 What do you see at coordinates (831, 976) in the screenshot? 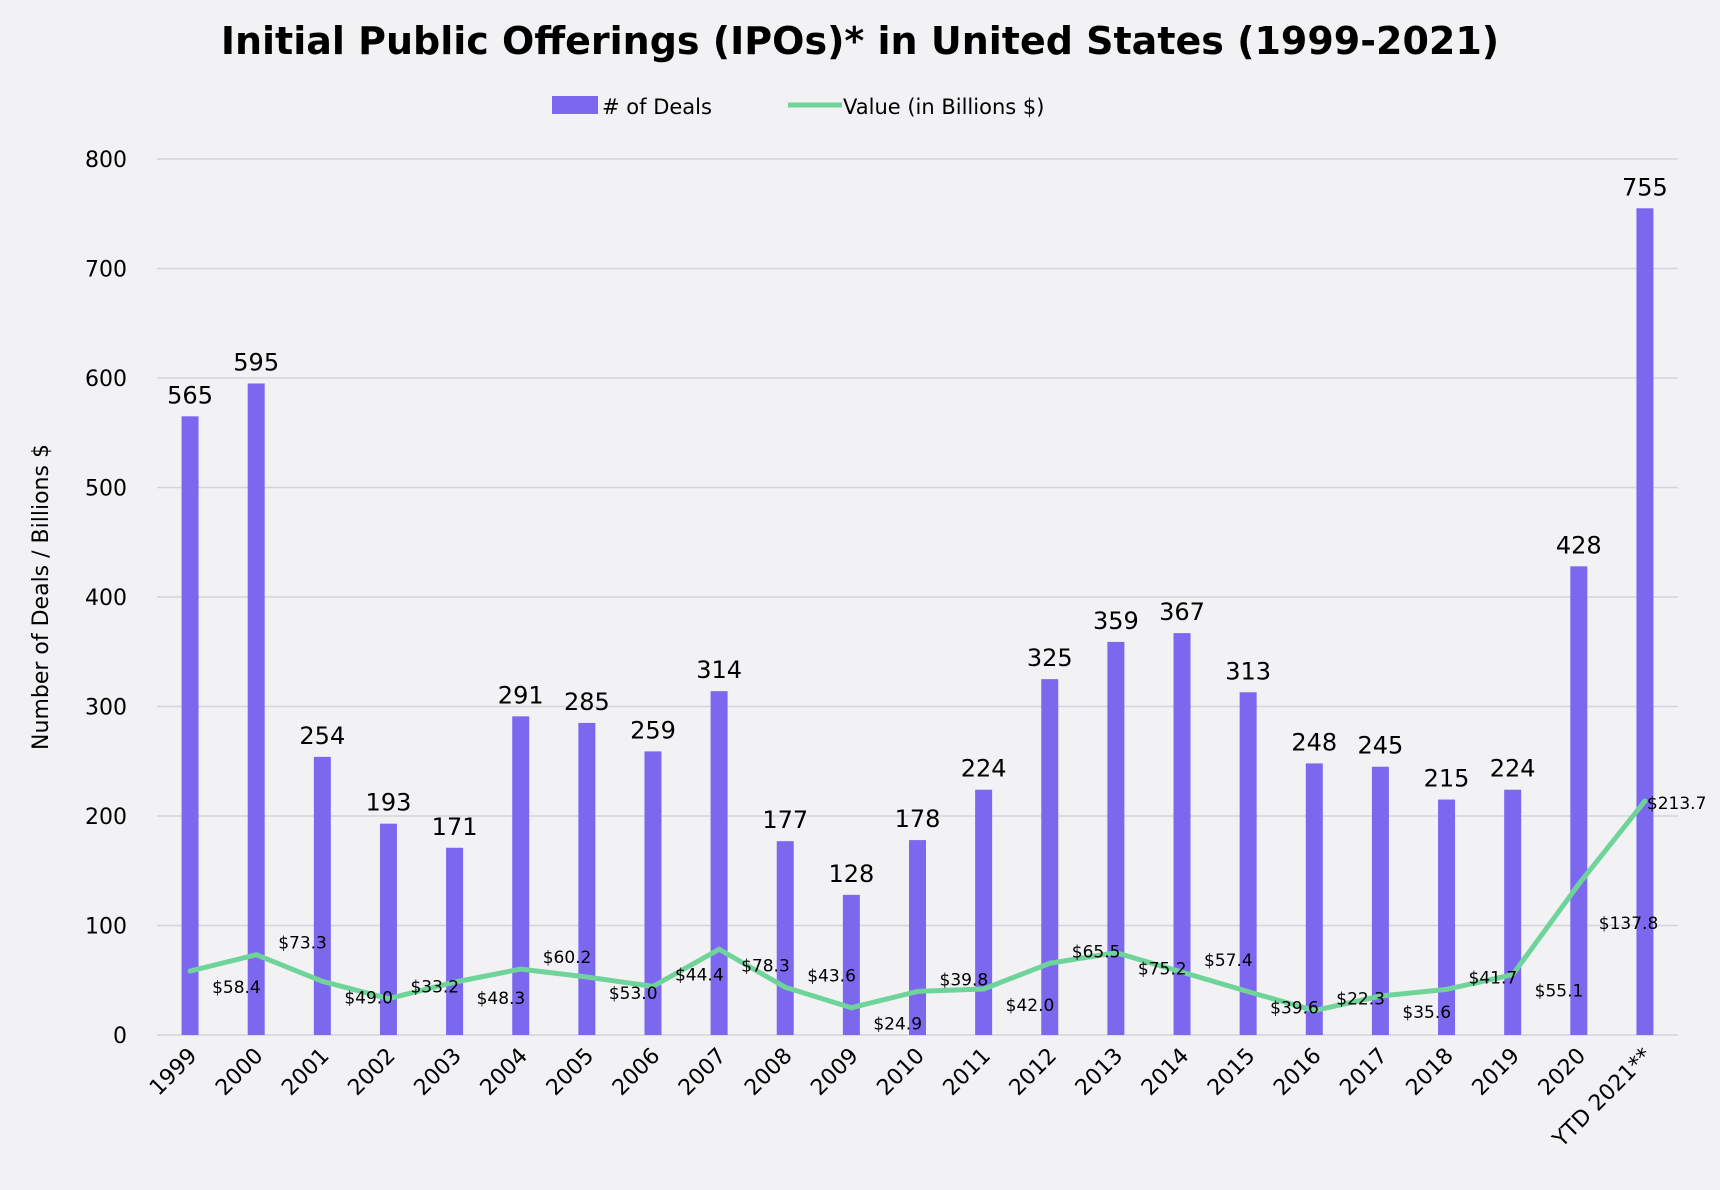
I see `line-data-label: $43.6` at bounding box center [831, 976].